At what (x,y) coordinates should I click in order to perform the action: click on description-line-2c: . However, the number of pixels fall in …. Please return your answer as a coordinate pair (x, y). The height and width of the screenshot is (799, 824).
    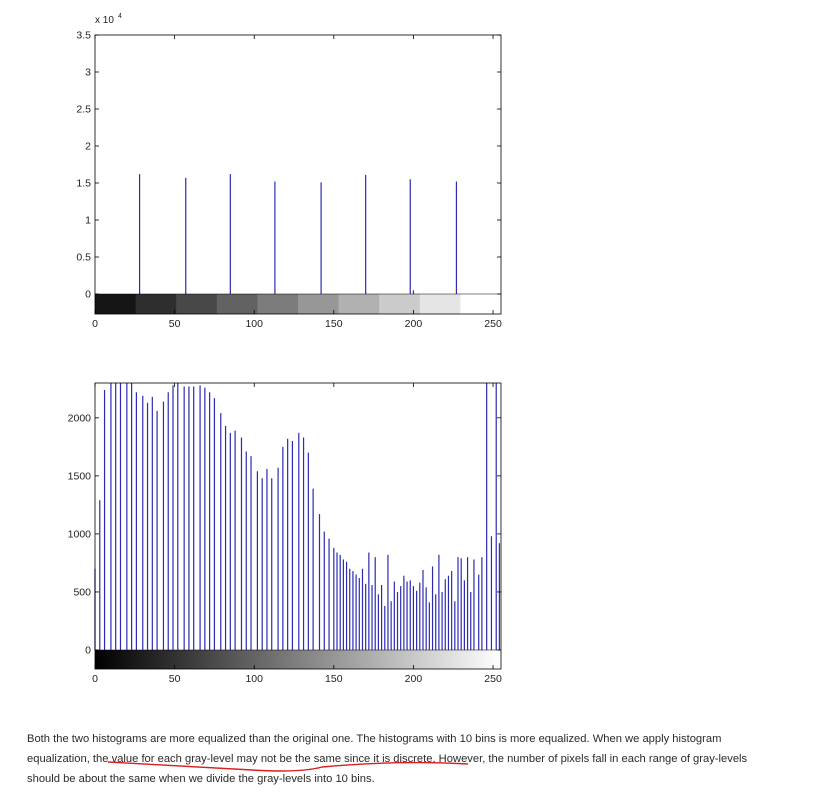
    Looking at the image, I should click on (590, 759).